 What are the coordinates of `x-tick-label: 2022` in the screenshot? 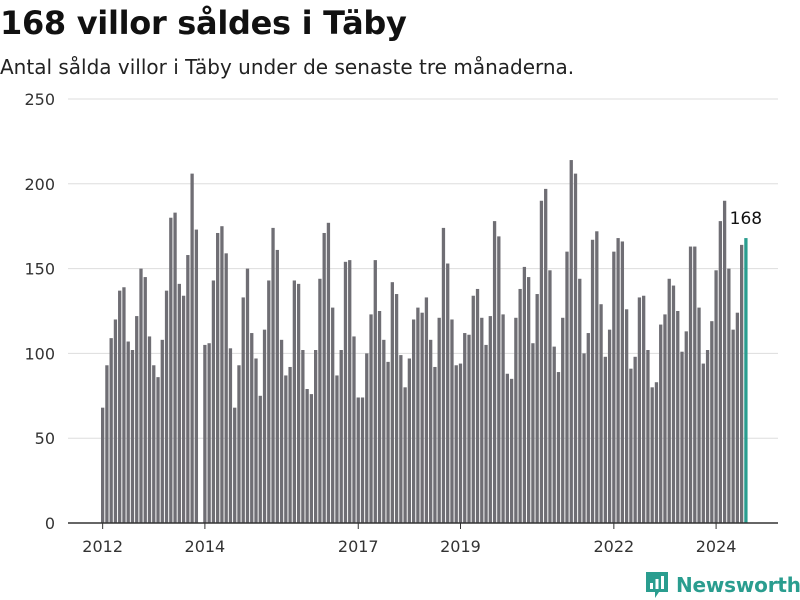 It's located at (613, 546).